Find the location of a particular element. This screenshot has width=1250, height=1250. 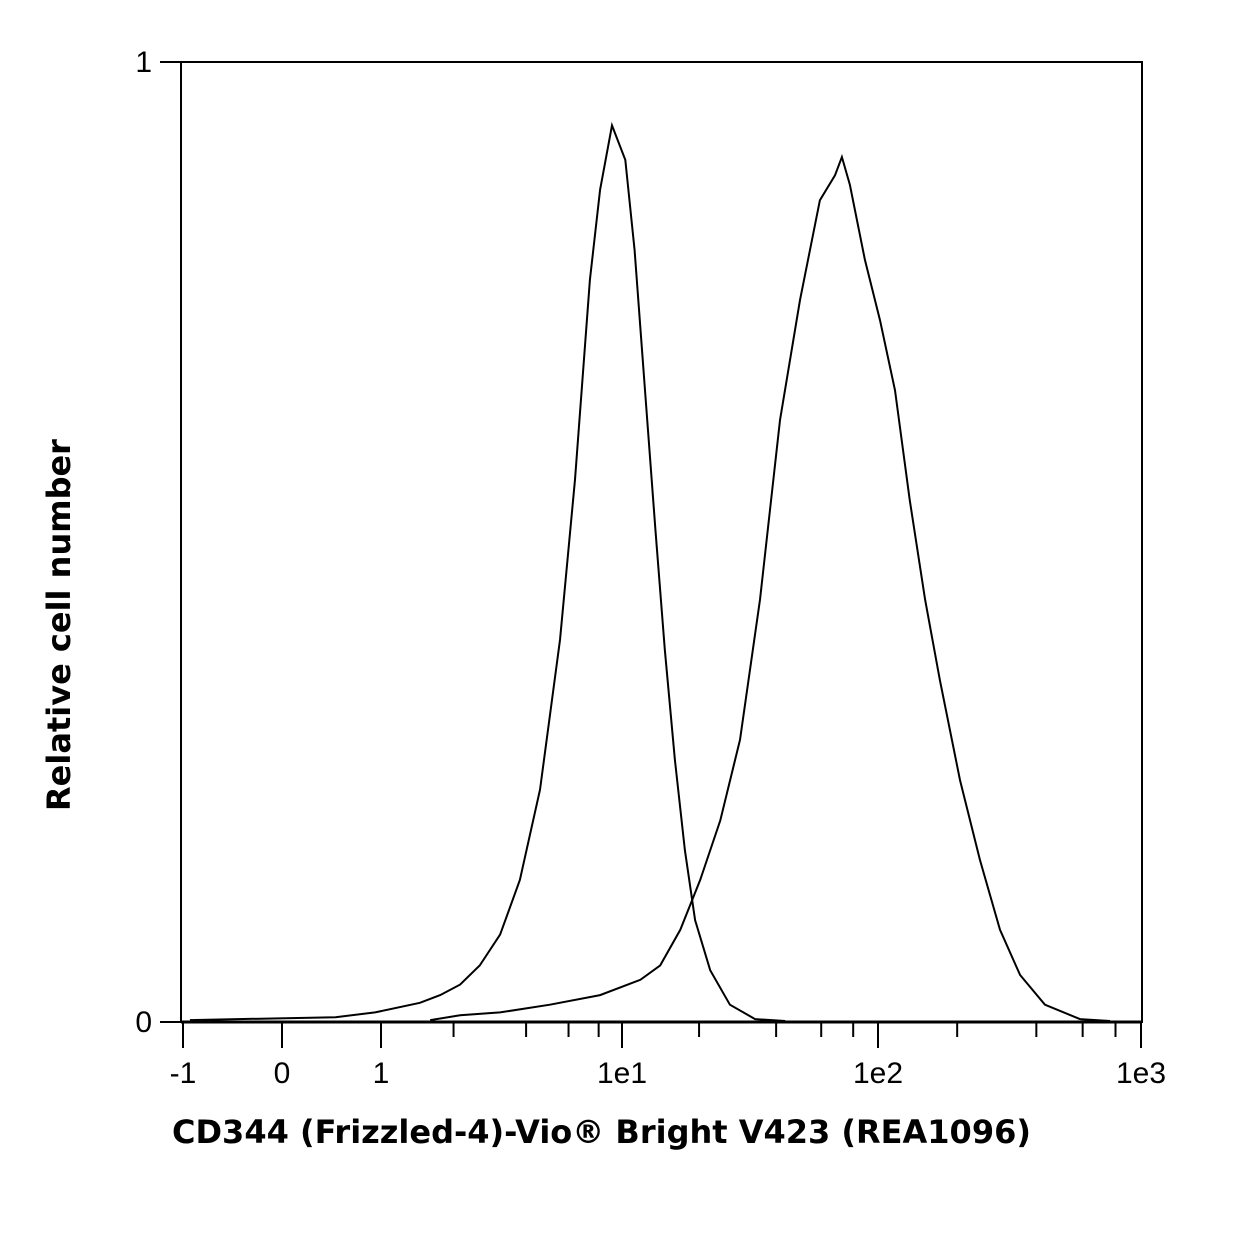

y-tick-label: 1 is located at coordinates (143, 62).